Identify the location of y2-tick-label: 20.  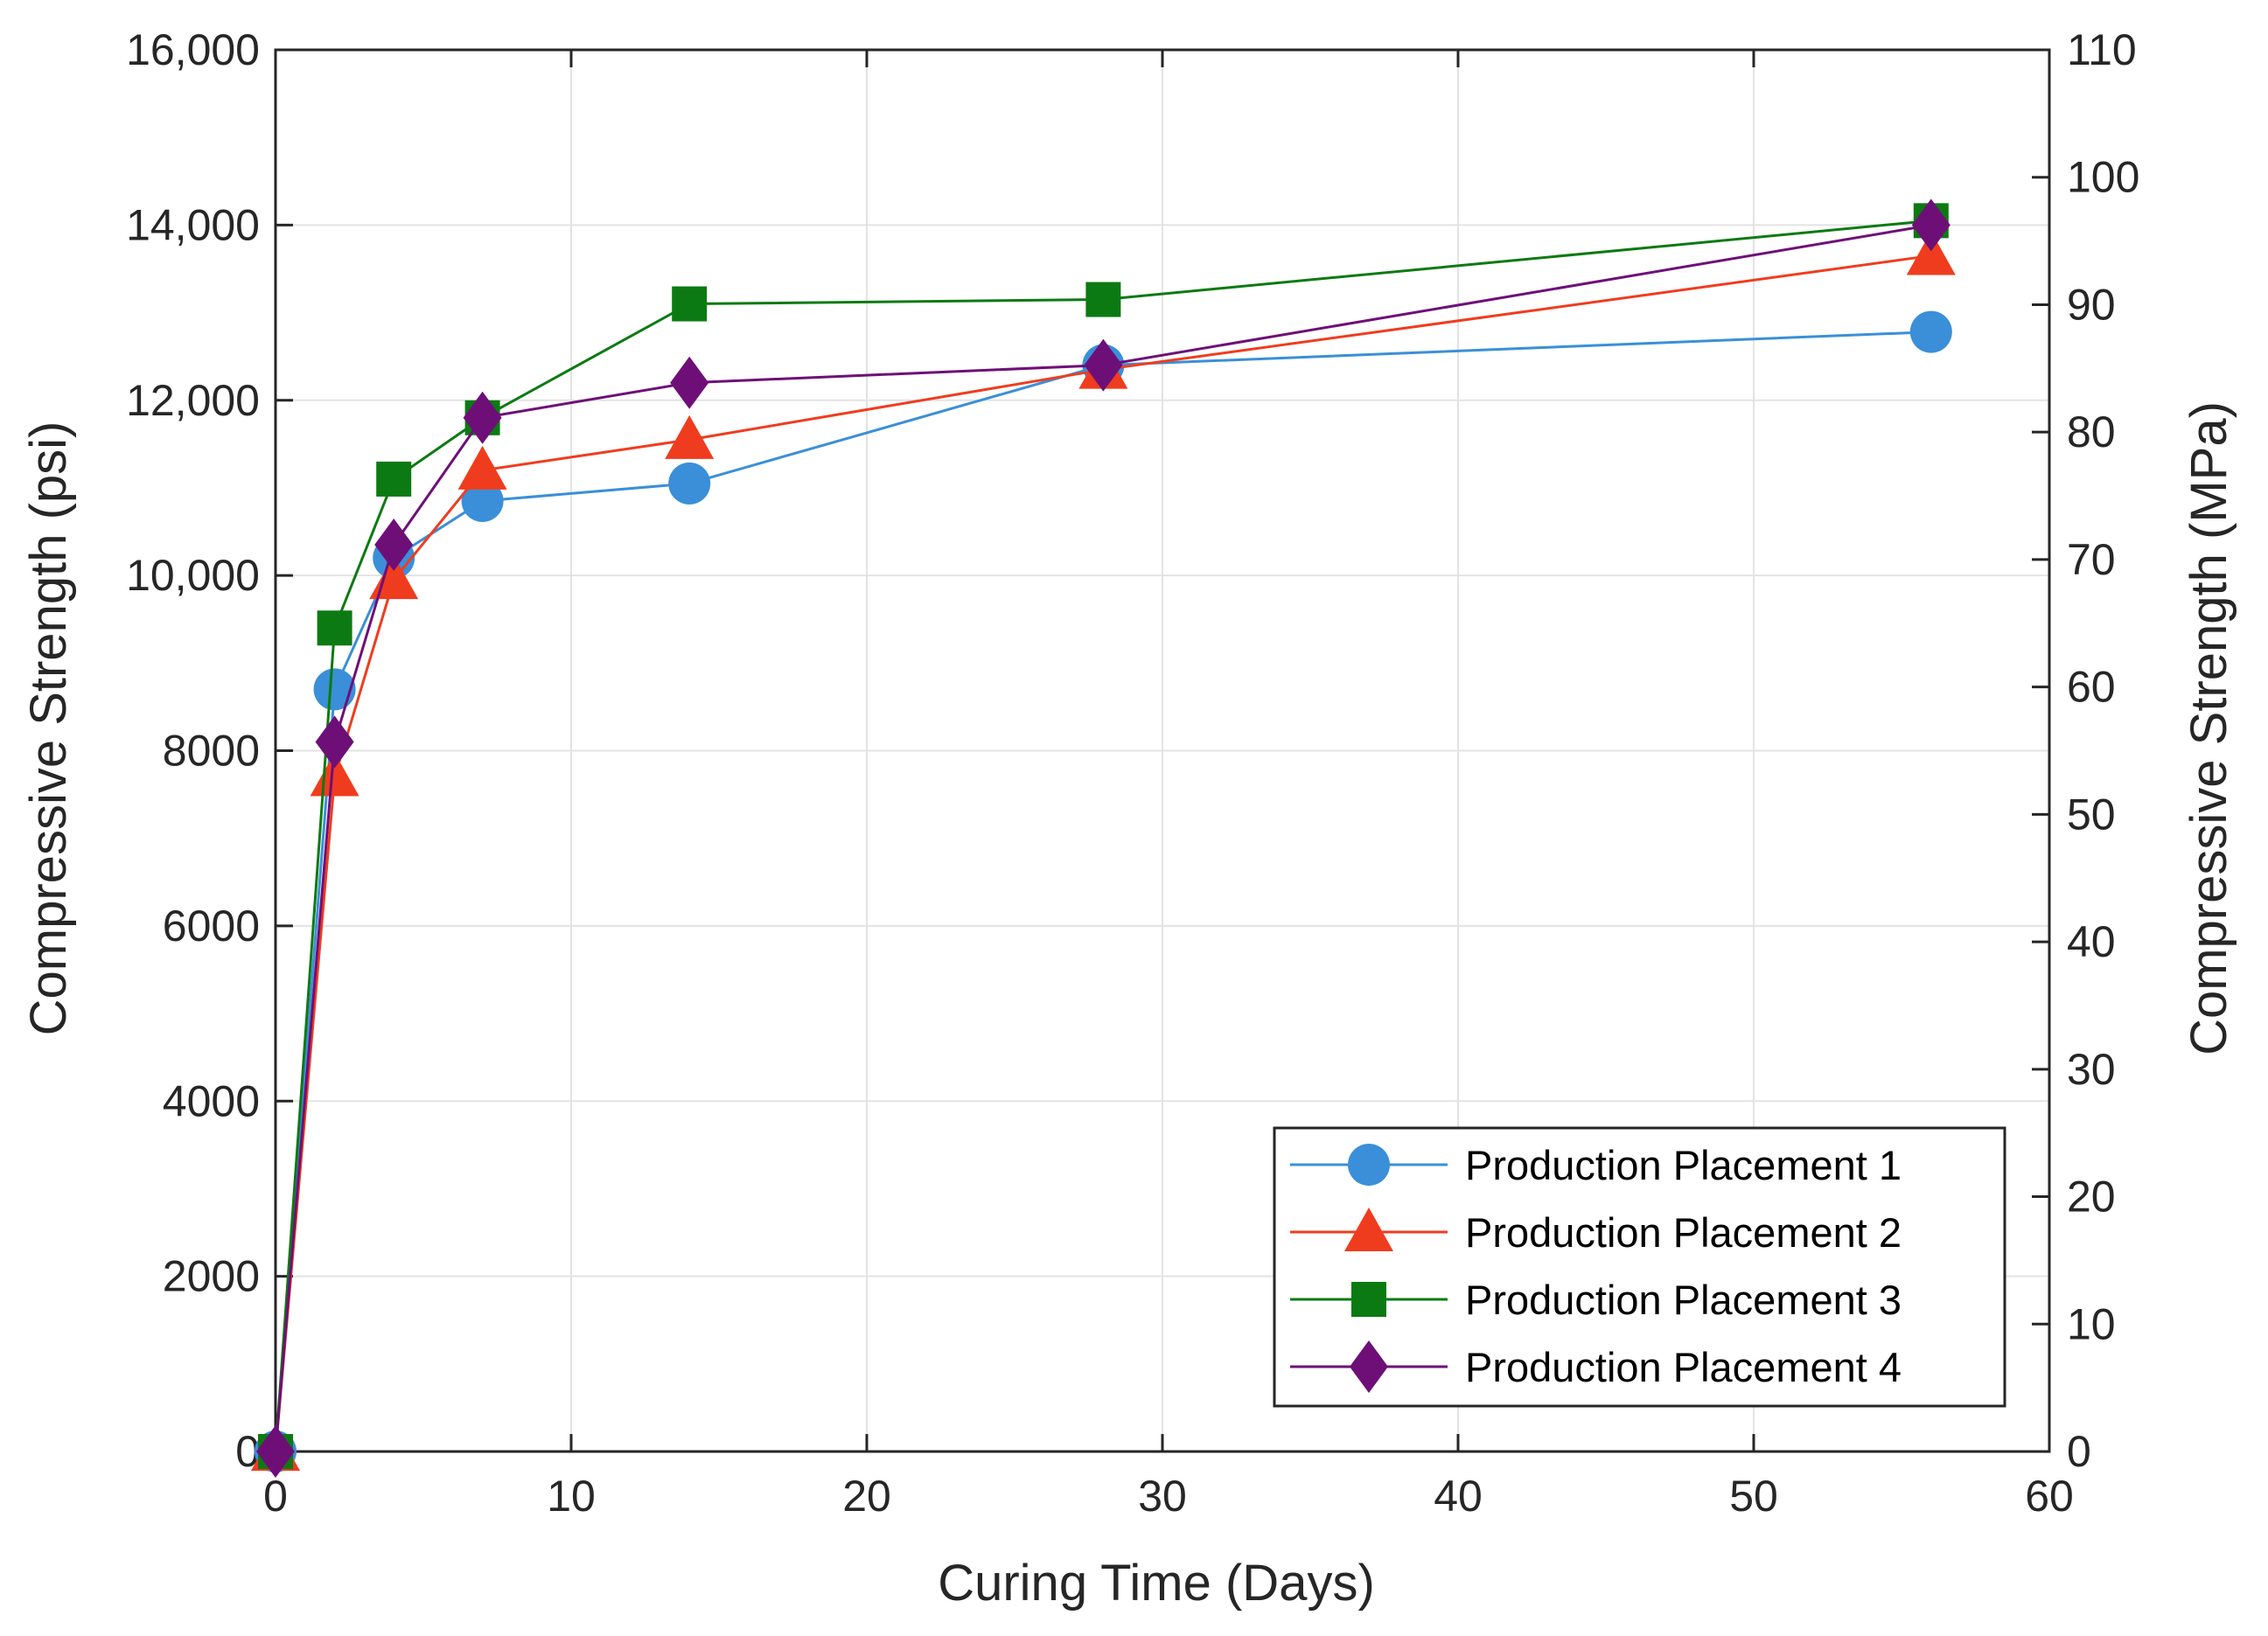
(2091, 1198).